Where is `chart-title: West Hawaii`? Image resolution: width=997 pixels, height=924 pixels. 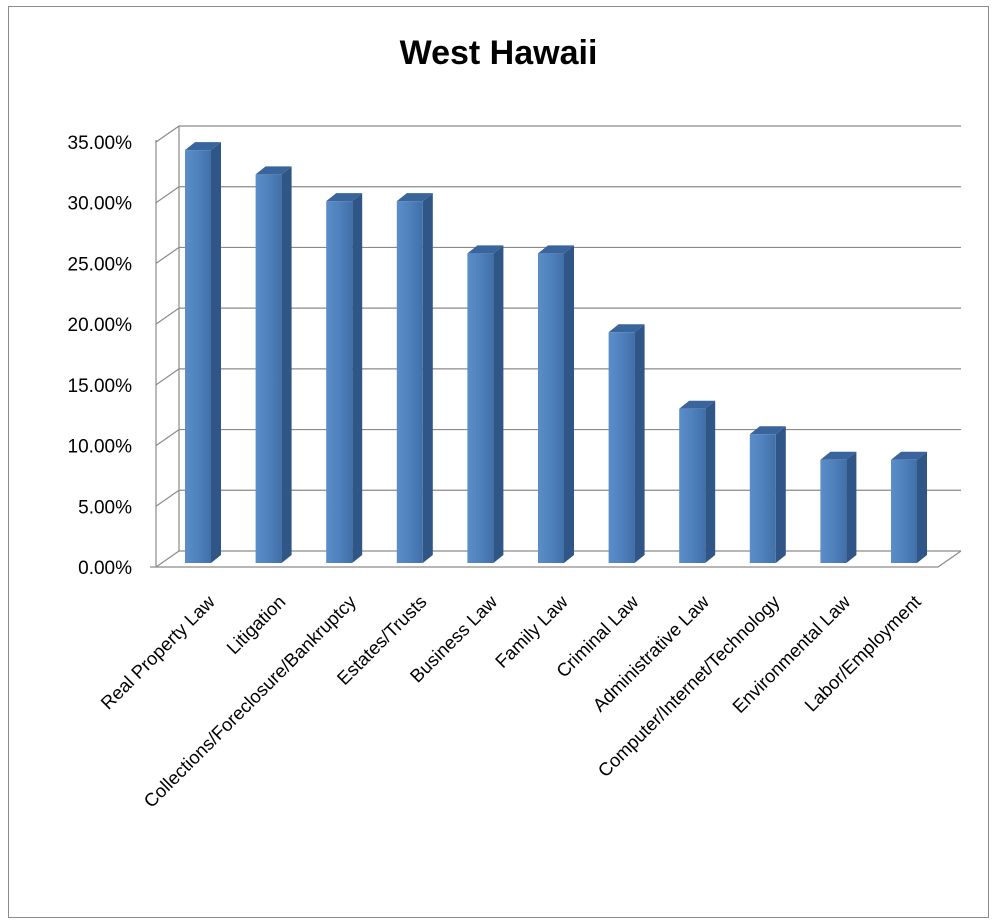
chart-title: West Hawaii is located at coordinates (498, 53).